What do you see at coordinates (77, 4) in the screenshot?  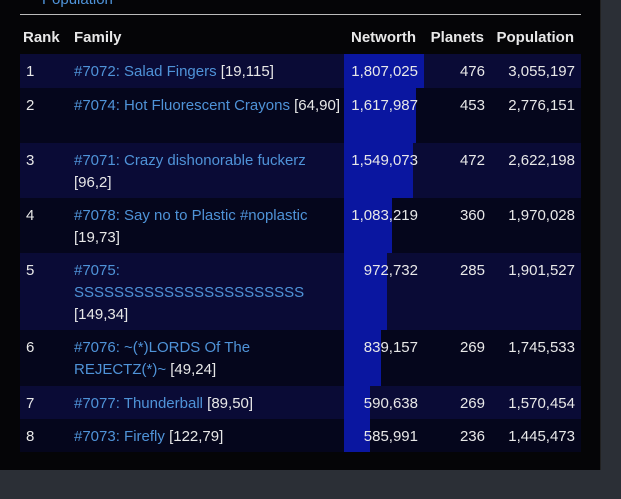 I see `legend-label: Population` at bounding box center [77, 4].